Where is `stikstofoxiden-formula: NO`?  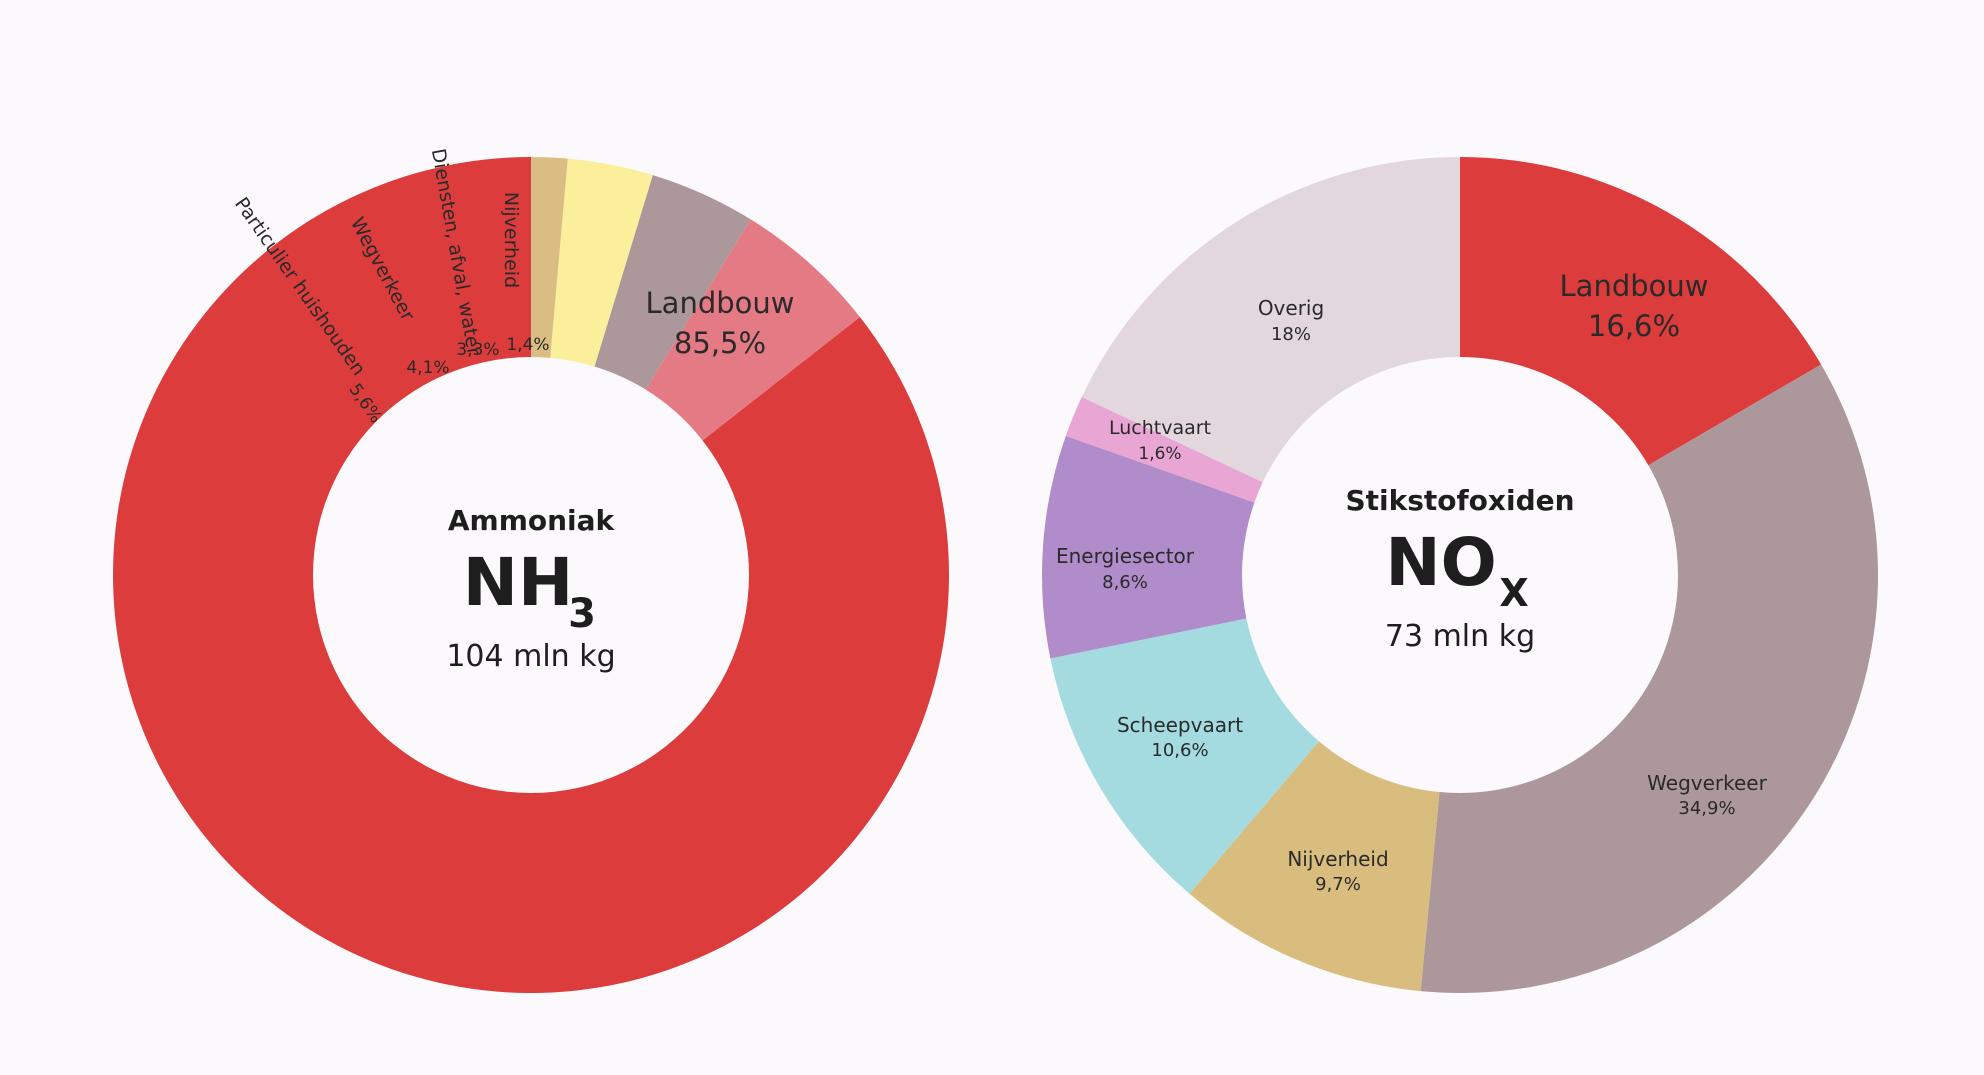
stikstofoxiden-formula: NO is located at coordinates (1440, 562).